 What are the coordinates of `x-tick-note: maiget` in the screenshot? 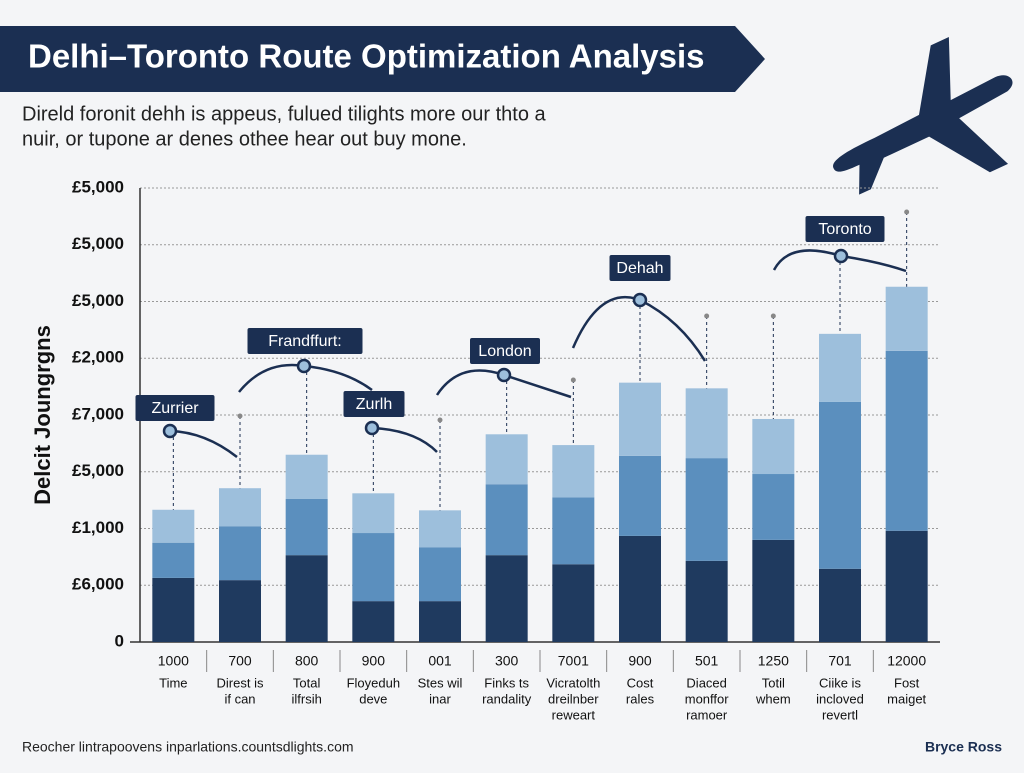 It's located at (906, 698).